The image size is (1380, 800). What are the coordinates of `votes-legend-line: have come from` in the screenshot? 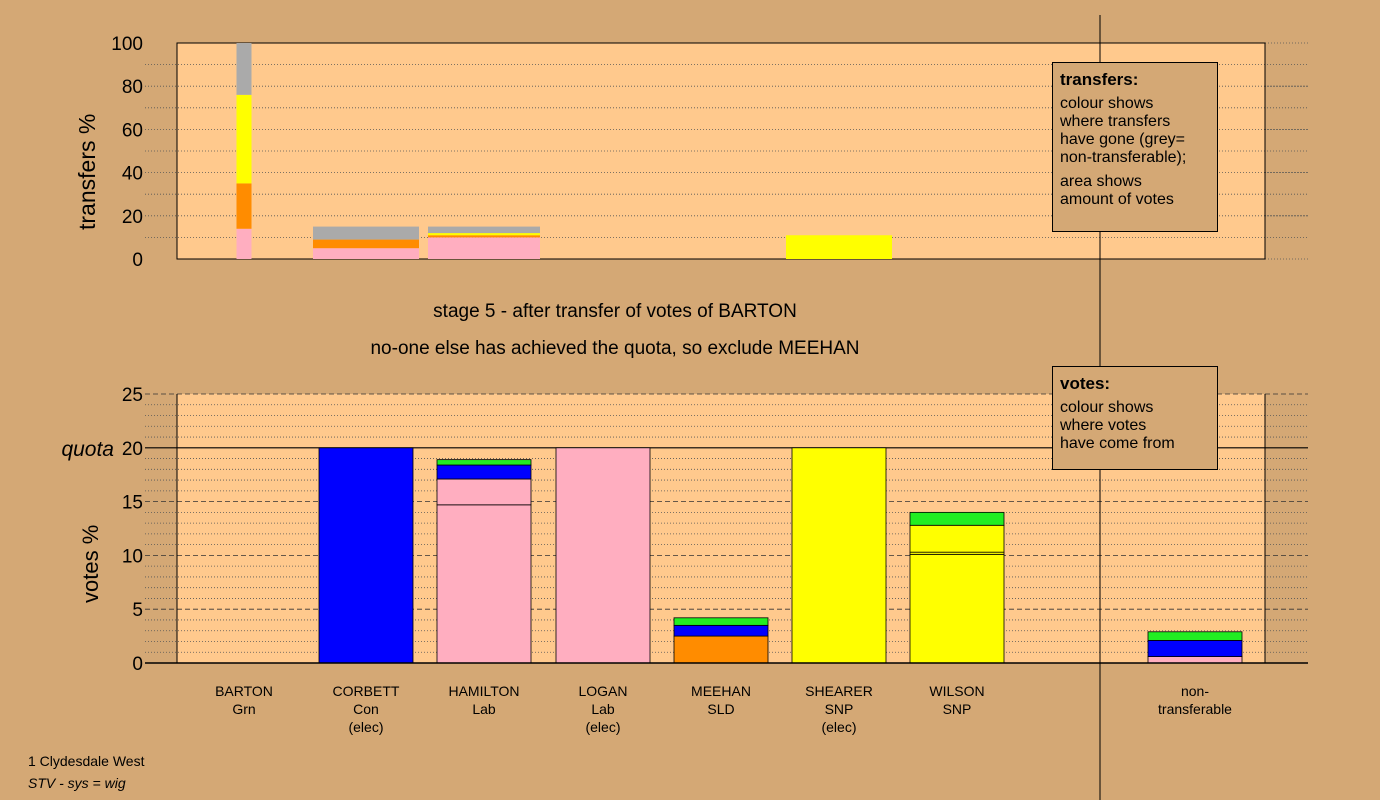 It's located at (1117, 443).